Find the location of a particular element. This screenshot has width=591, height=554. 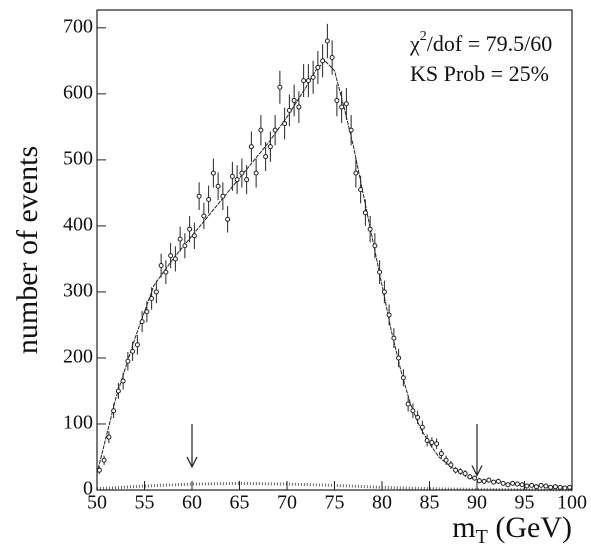

y-tick-label: 200 is located at coordinates (78, 357).